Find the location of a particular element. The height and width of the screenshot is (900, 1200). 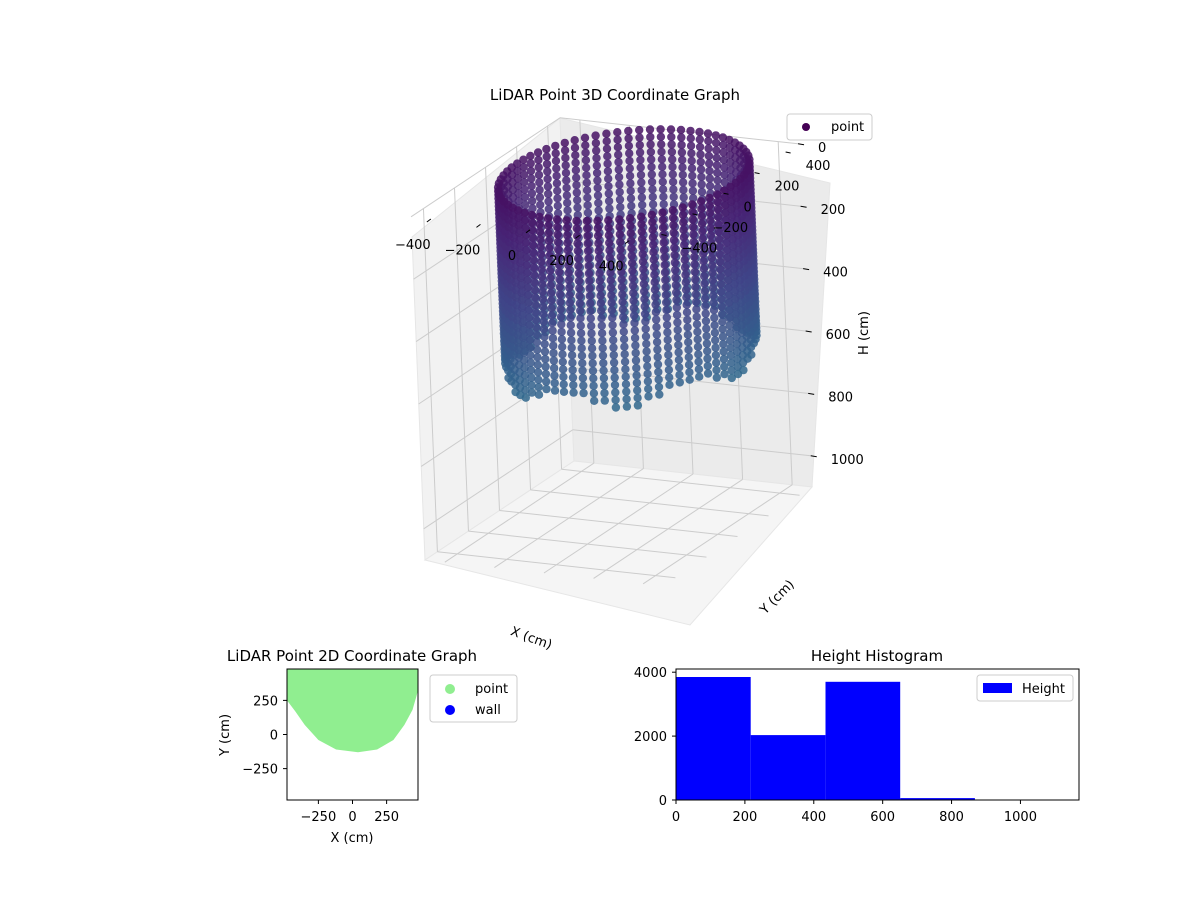

y-tick-label-2d: 0 is located at coordinates (274, 736).